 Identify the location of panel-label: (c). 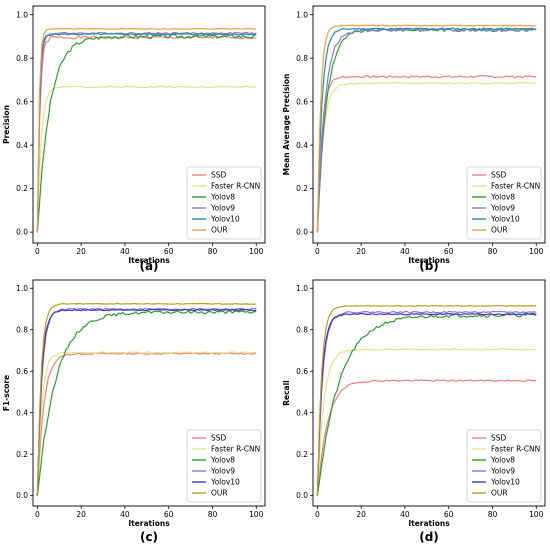
(149, 537).